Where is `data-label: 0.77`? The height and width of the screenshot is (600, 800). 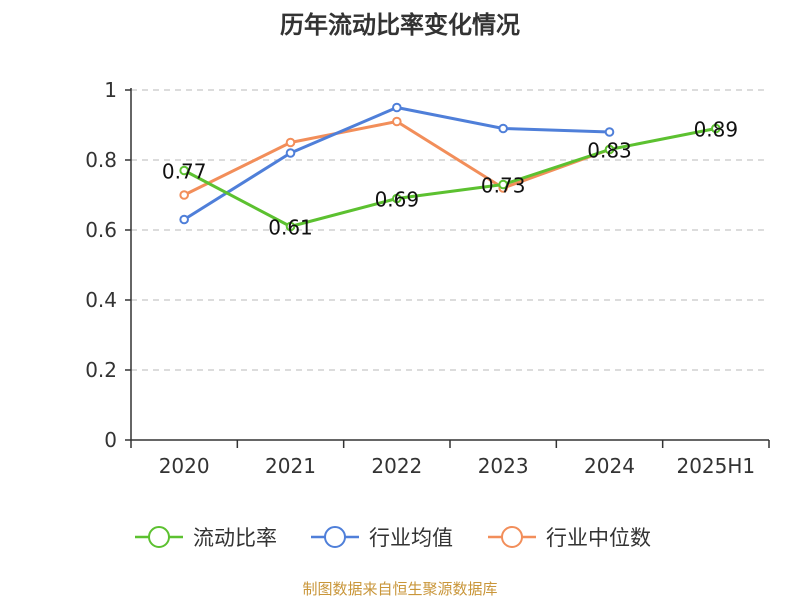 data-label: 0.77 is located at coordinates (184, 172).